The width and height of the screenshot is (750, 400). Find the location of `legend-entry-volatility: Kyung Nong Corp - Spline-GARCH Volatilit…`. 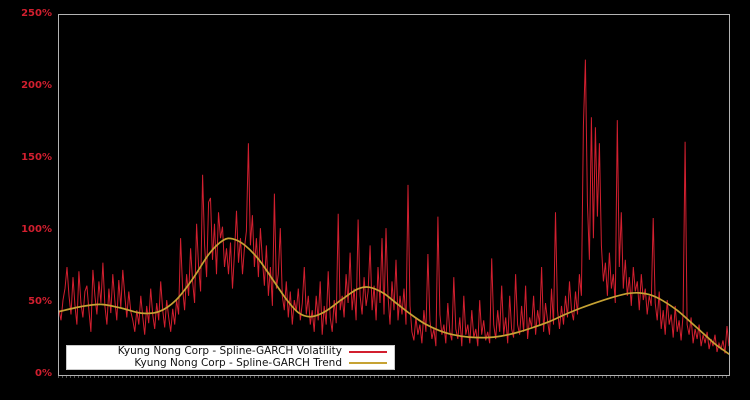

legend-entry-volatility: Kyung Nong Corp - Spline-GARCH Volatilit… is located at coordinates (230, 351).